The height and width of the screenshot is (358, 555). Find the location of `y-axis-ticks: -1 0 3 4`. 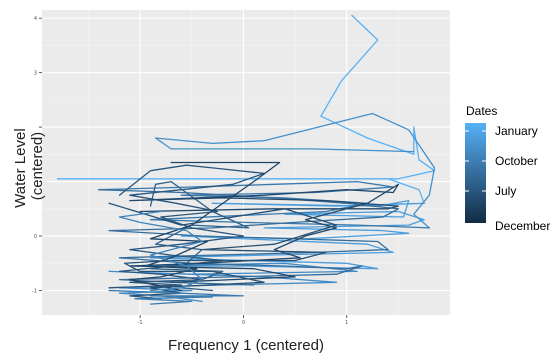

y-axis-ticks: -1 0 3 4 is located at coordinates (37, 155).